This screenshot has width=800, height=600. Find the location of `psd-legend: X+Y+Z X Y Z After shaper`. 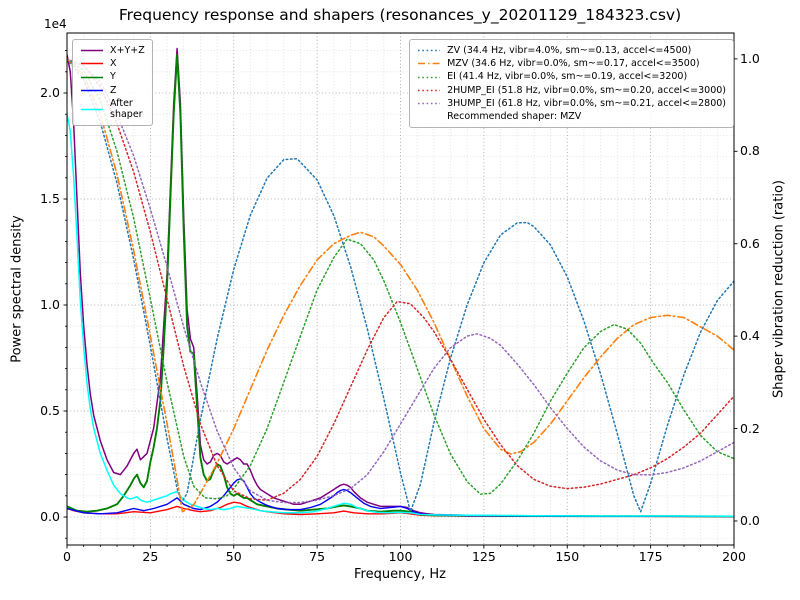

psd-legend: X+Y+Z X Y Z After shaper is located at coordinates (112, 83).